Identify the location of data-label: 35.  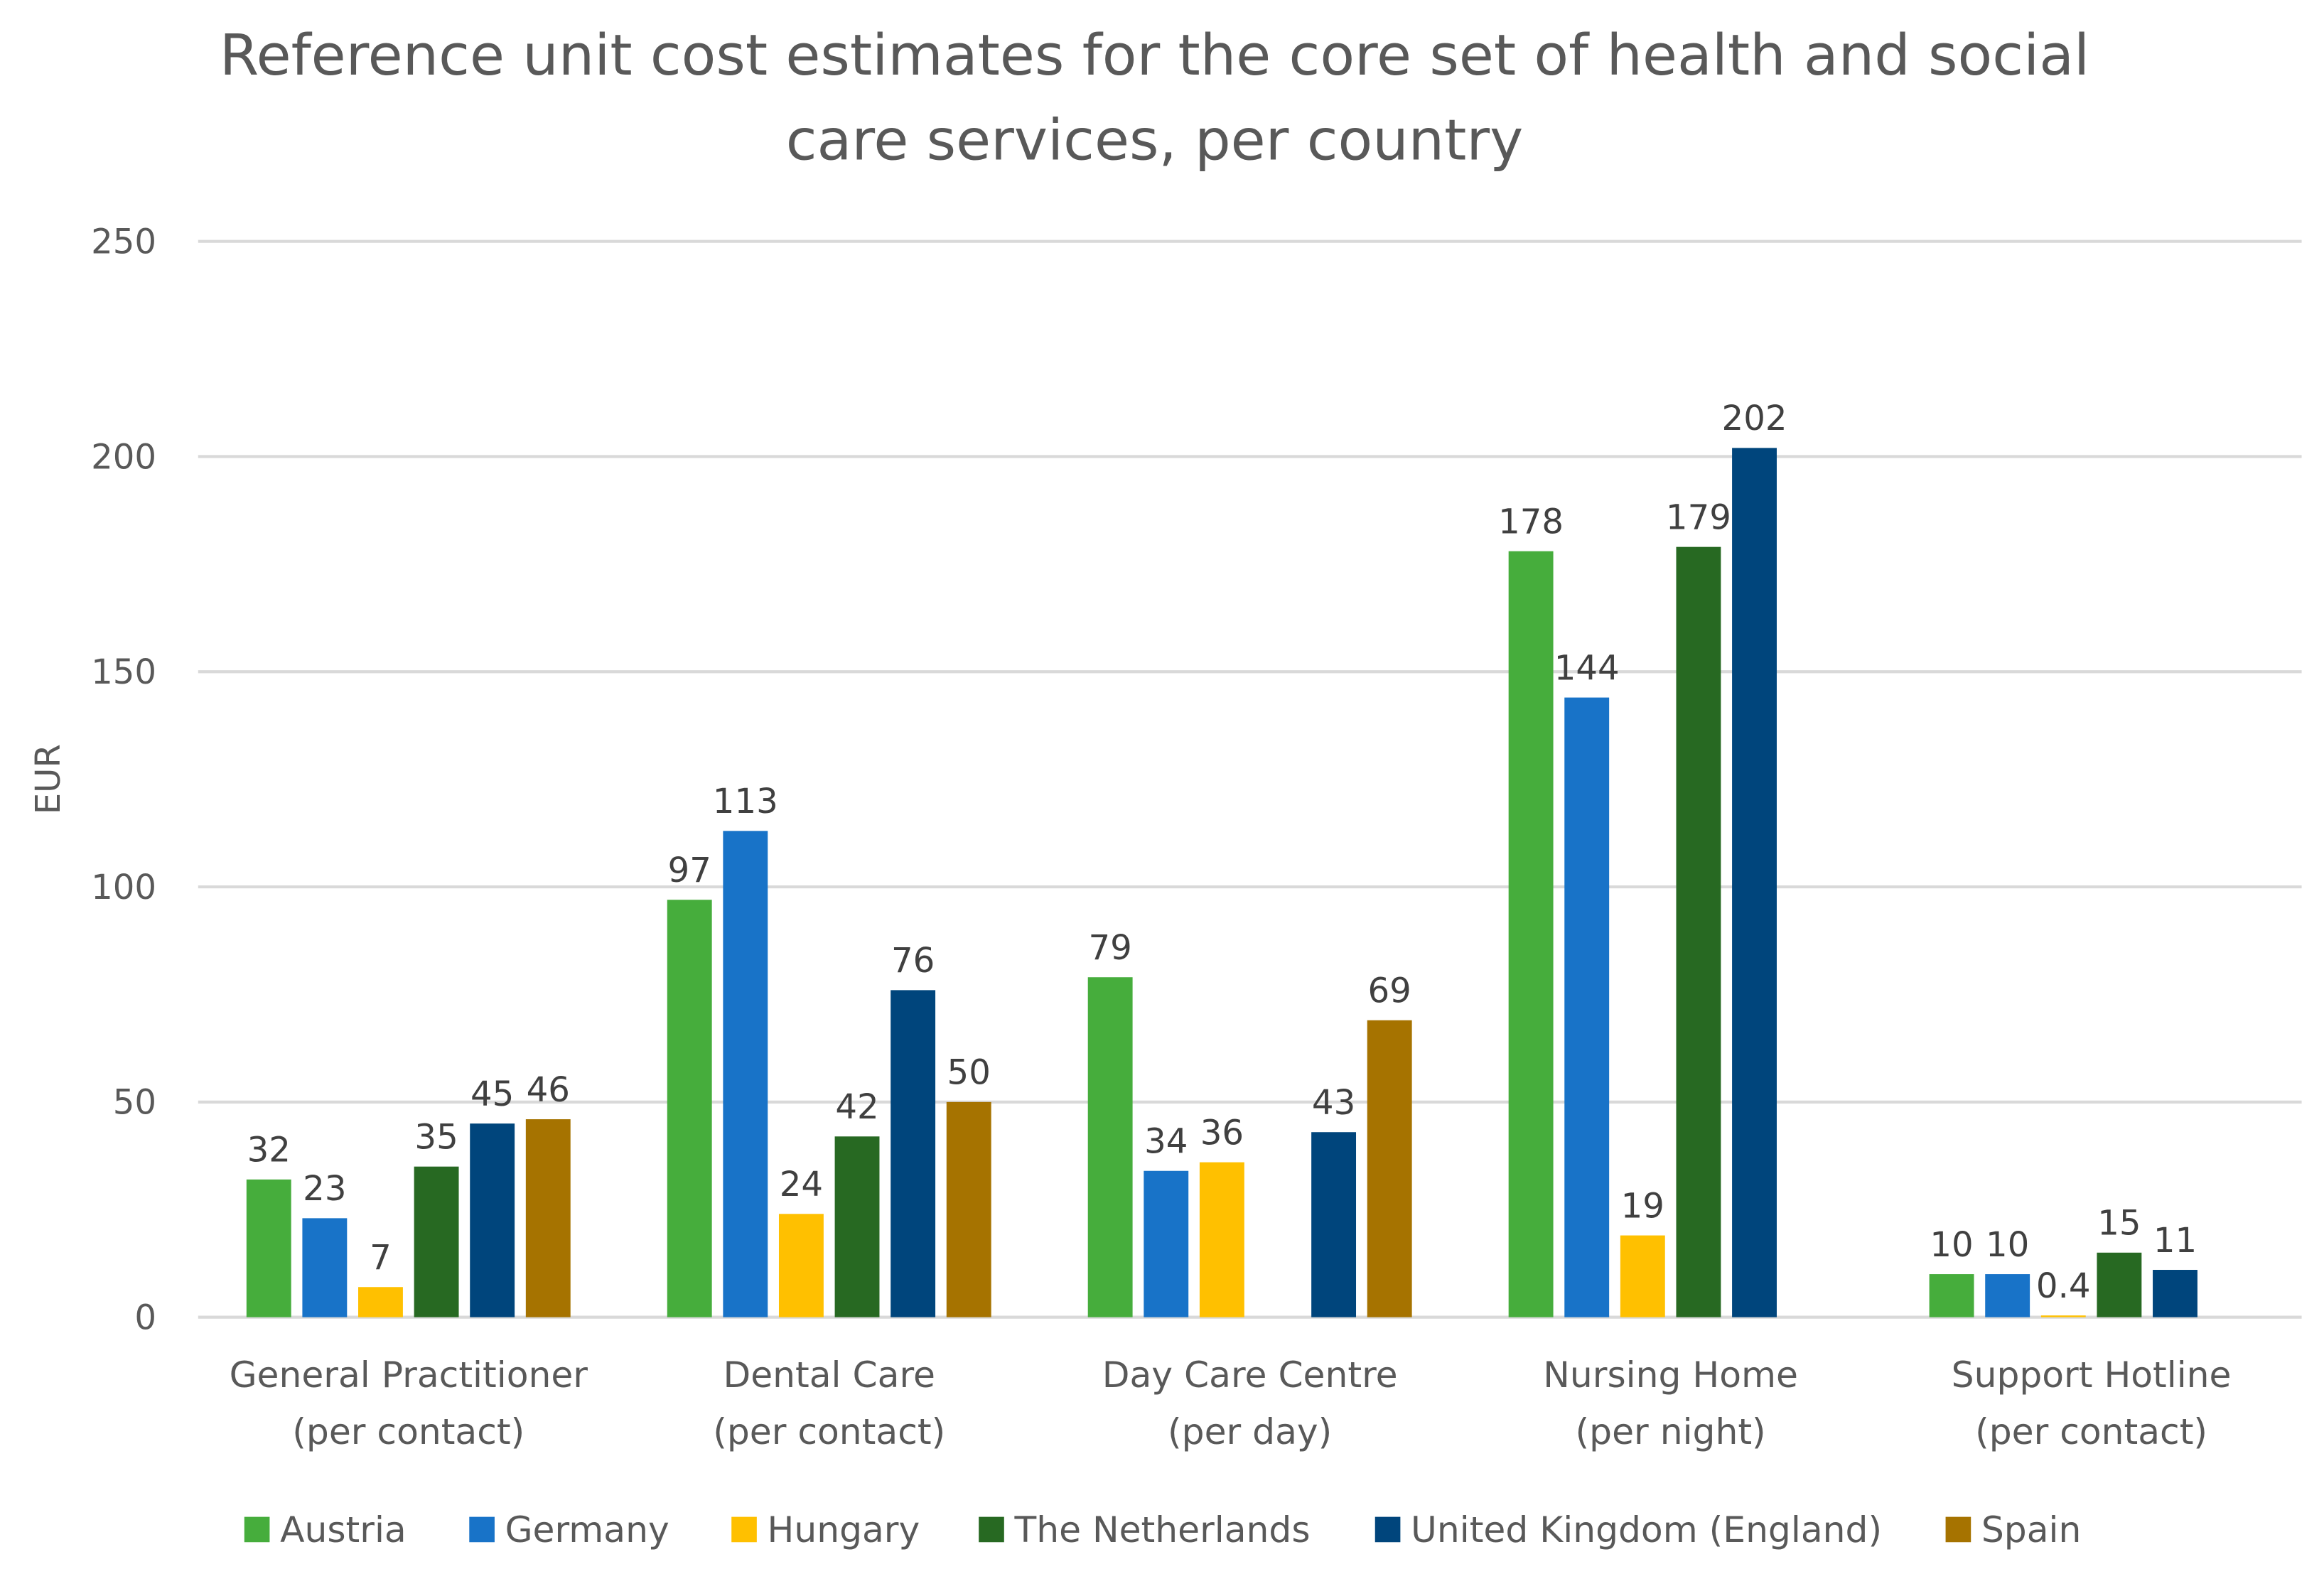
(436, 1138).